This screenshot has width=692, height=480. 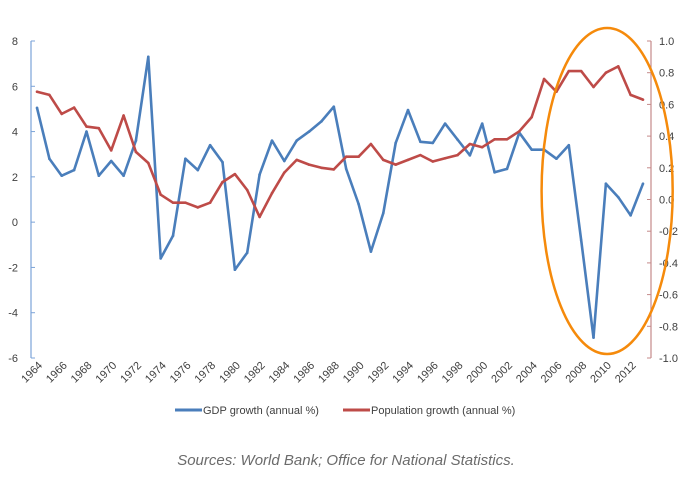 I want to click on x-tick-label: 1994, so click(x=403, y=373).